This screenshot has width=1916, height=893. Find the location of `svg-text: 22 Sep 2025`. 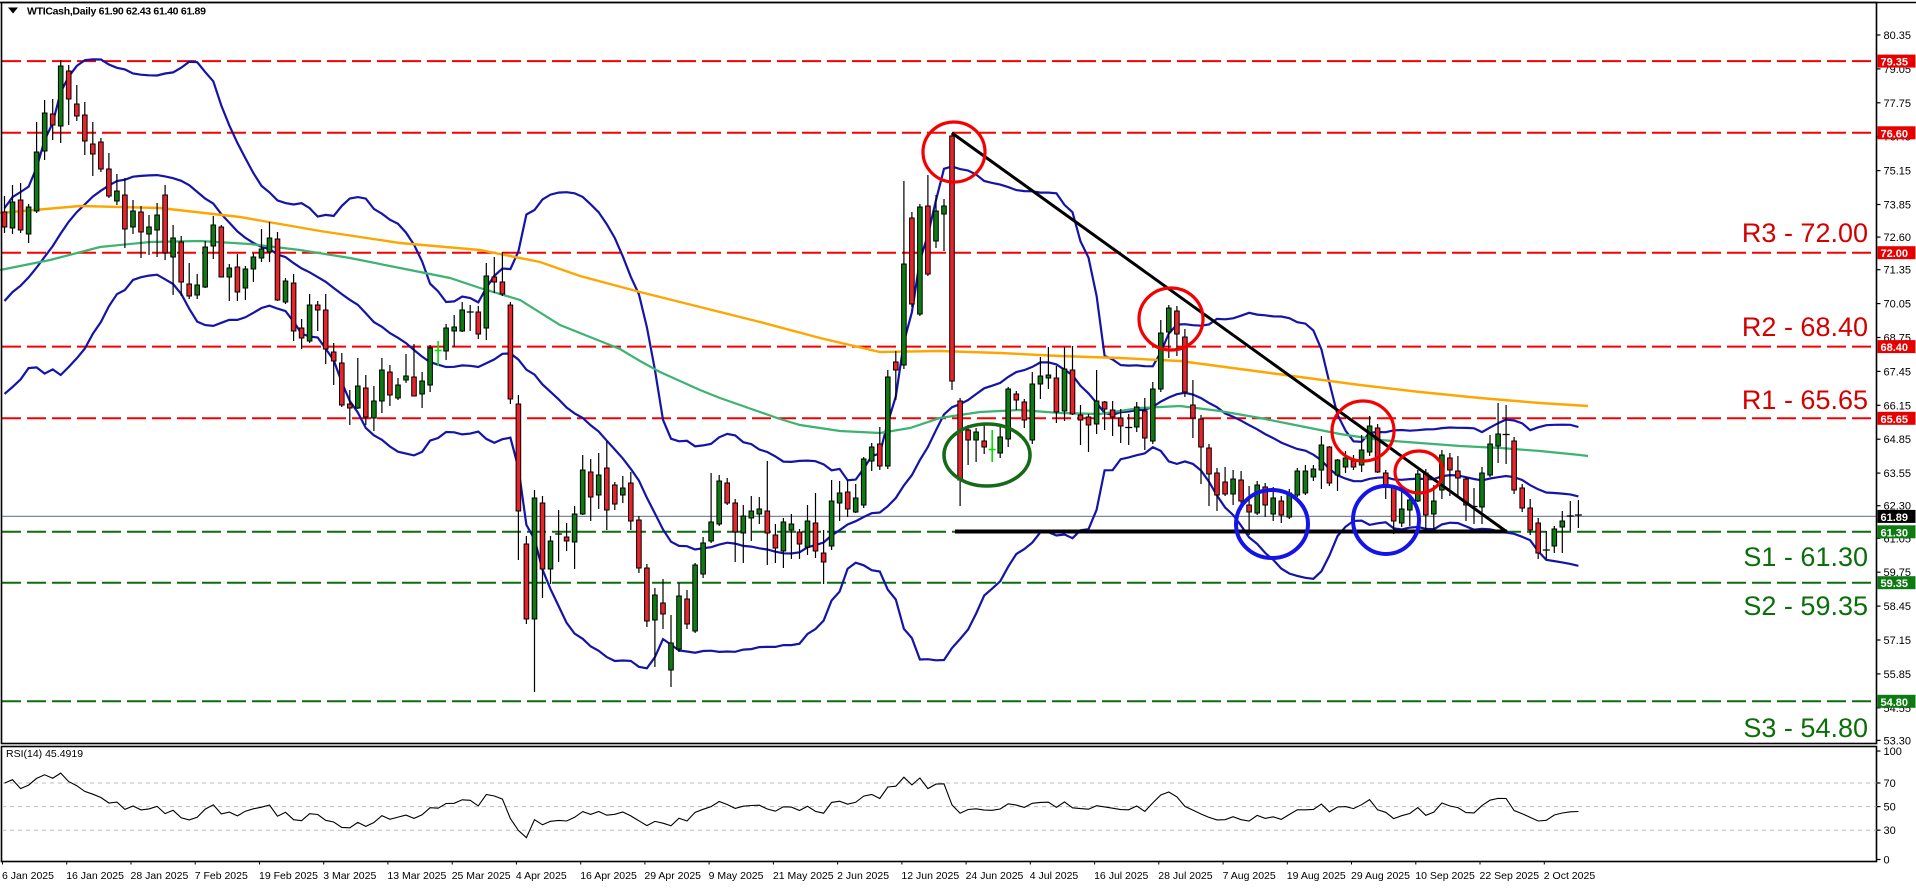

svg-text: 22 Sep 2025 is located at coordinates (1510, 876).